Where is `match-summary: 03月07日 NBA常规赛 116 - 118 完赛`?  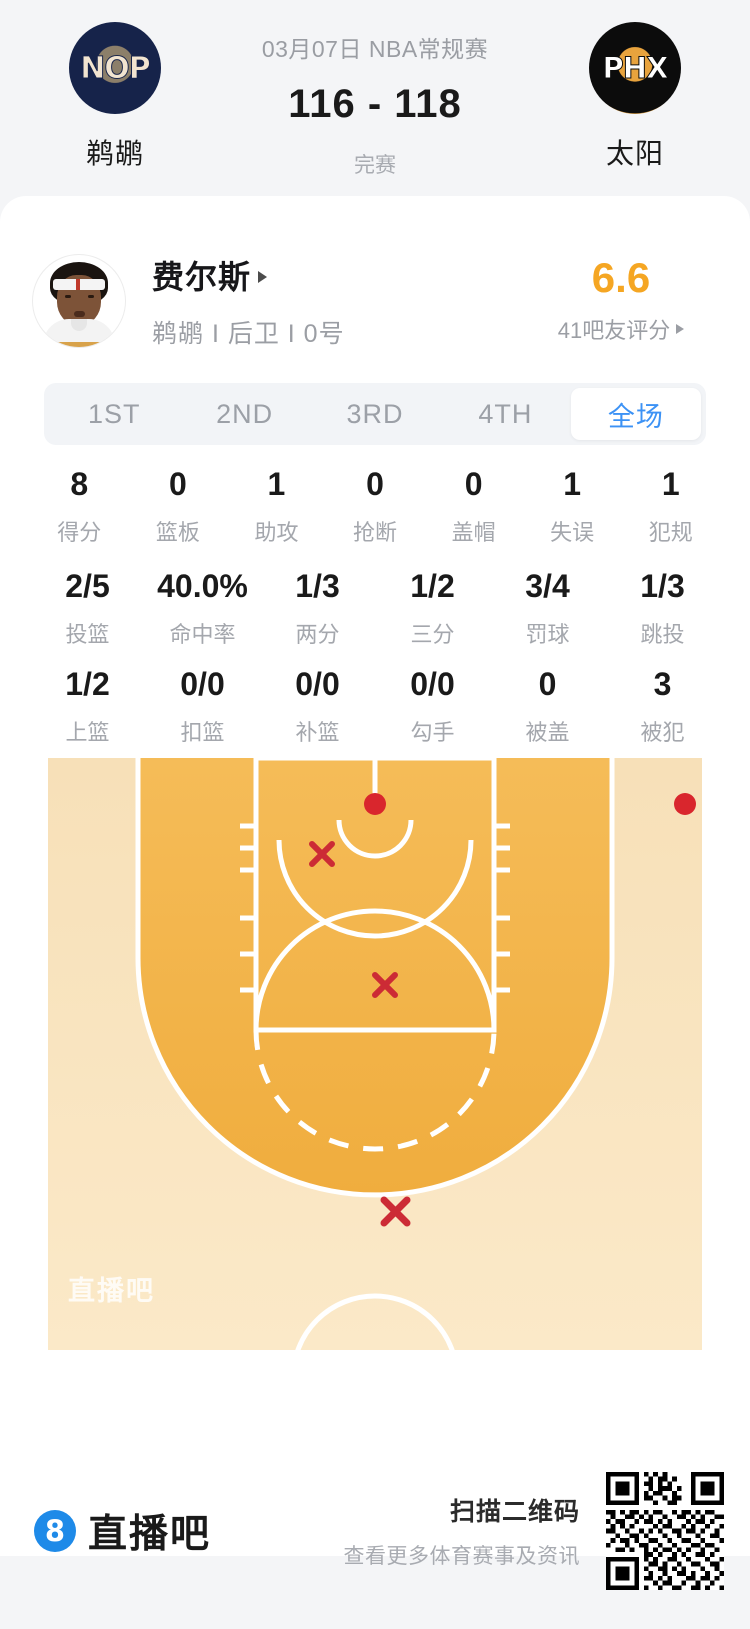
match-summary: 03月07日 NBA常规赛 116 - 118 完赛 is located at coordinates (375, 89).